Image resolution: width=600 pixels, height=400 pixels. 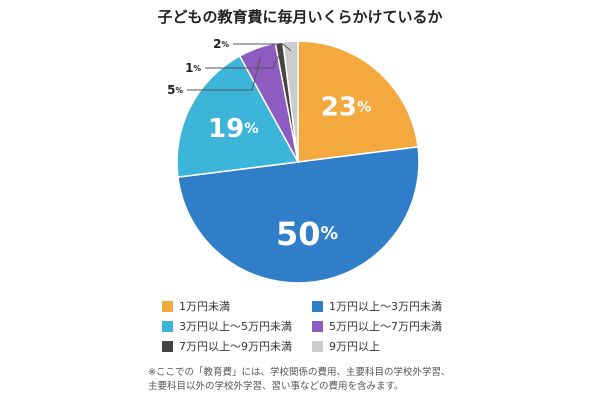 I want to click on legend-item-4: 7万円以上～9万円未満, so click(x=227, y=346).